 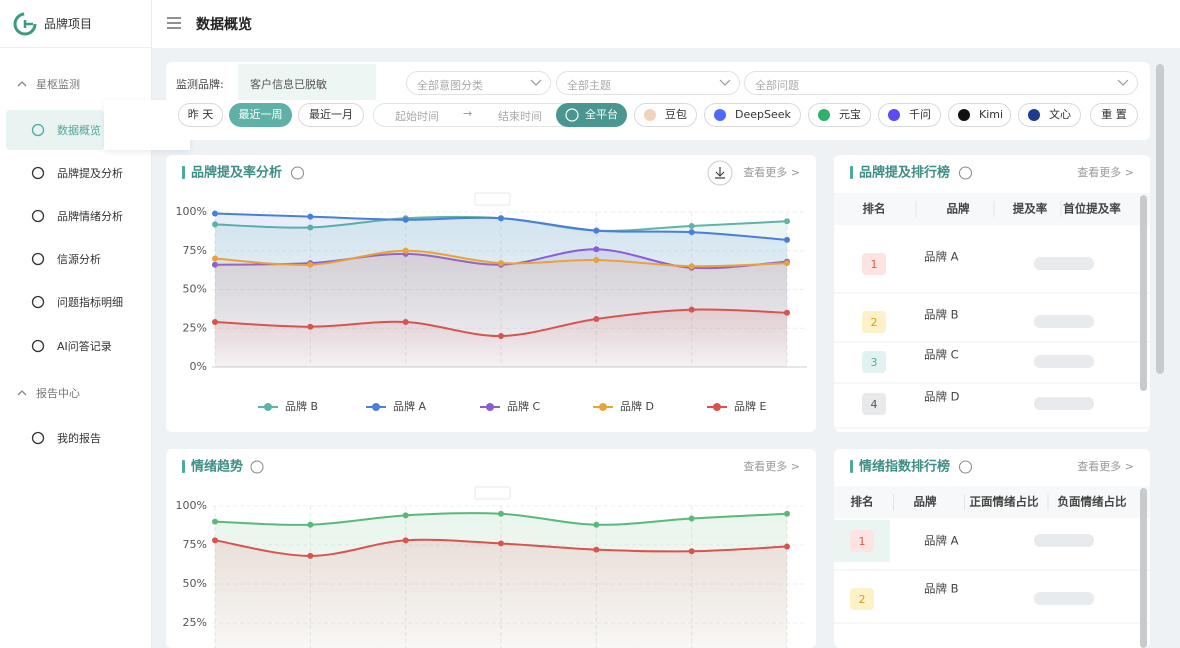 I want to click on help-icon, so click(x=297, y=173).